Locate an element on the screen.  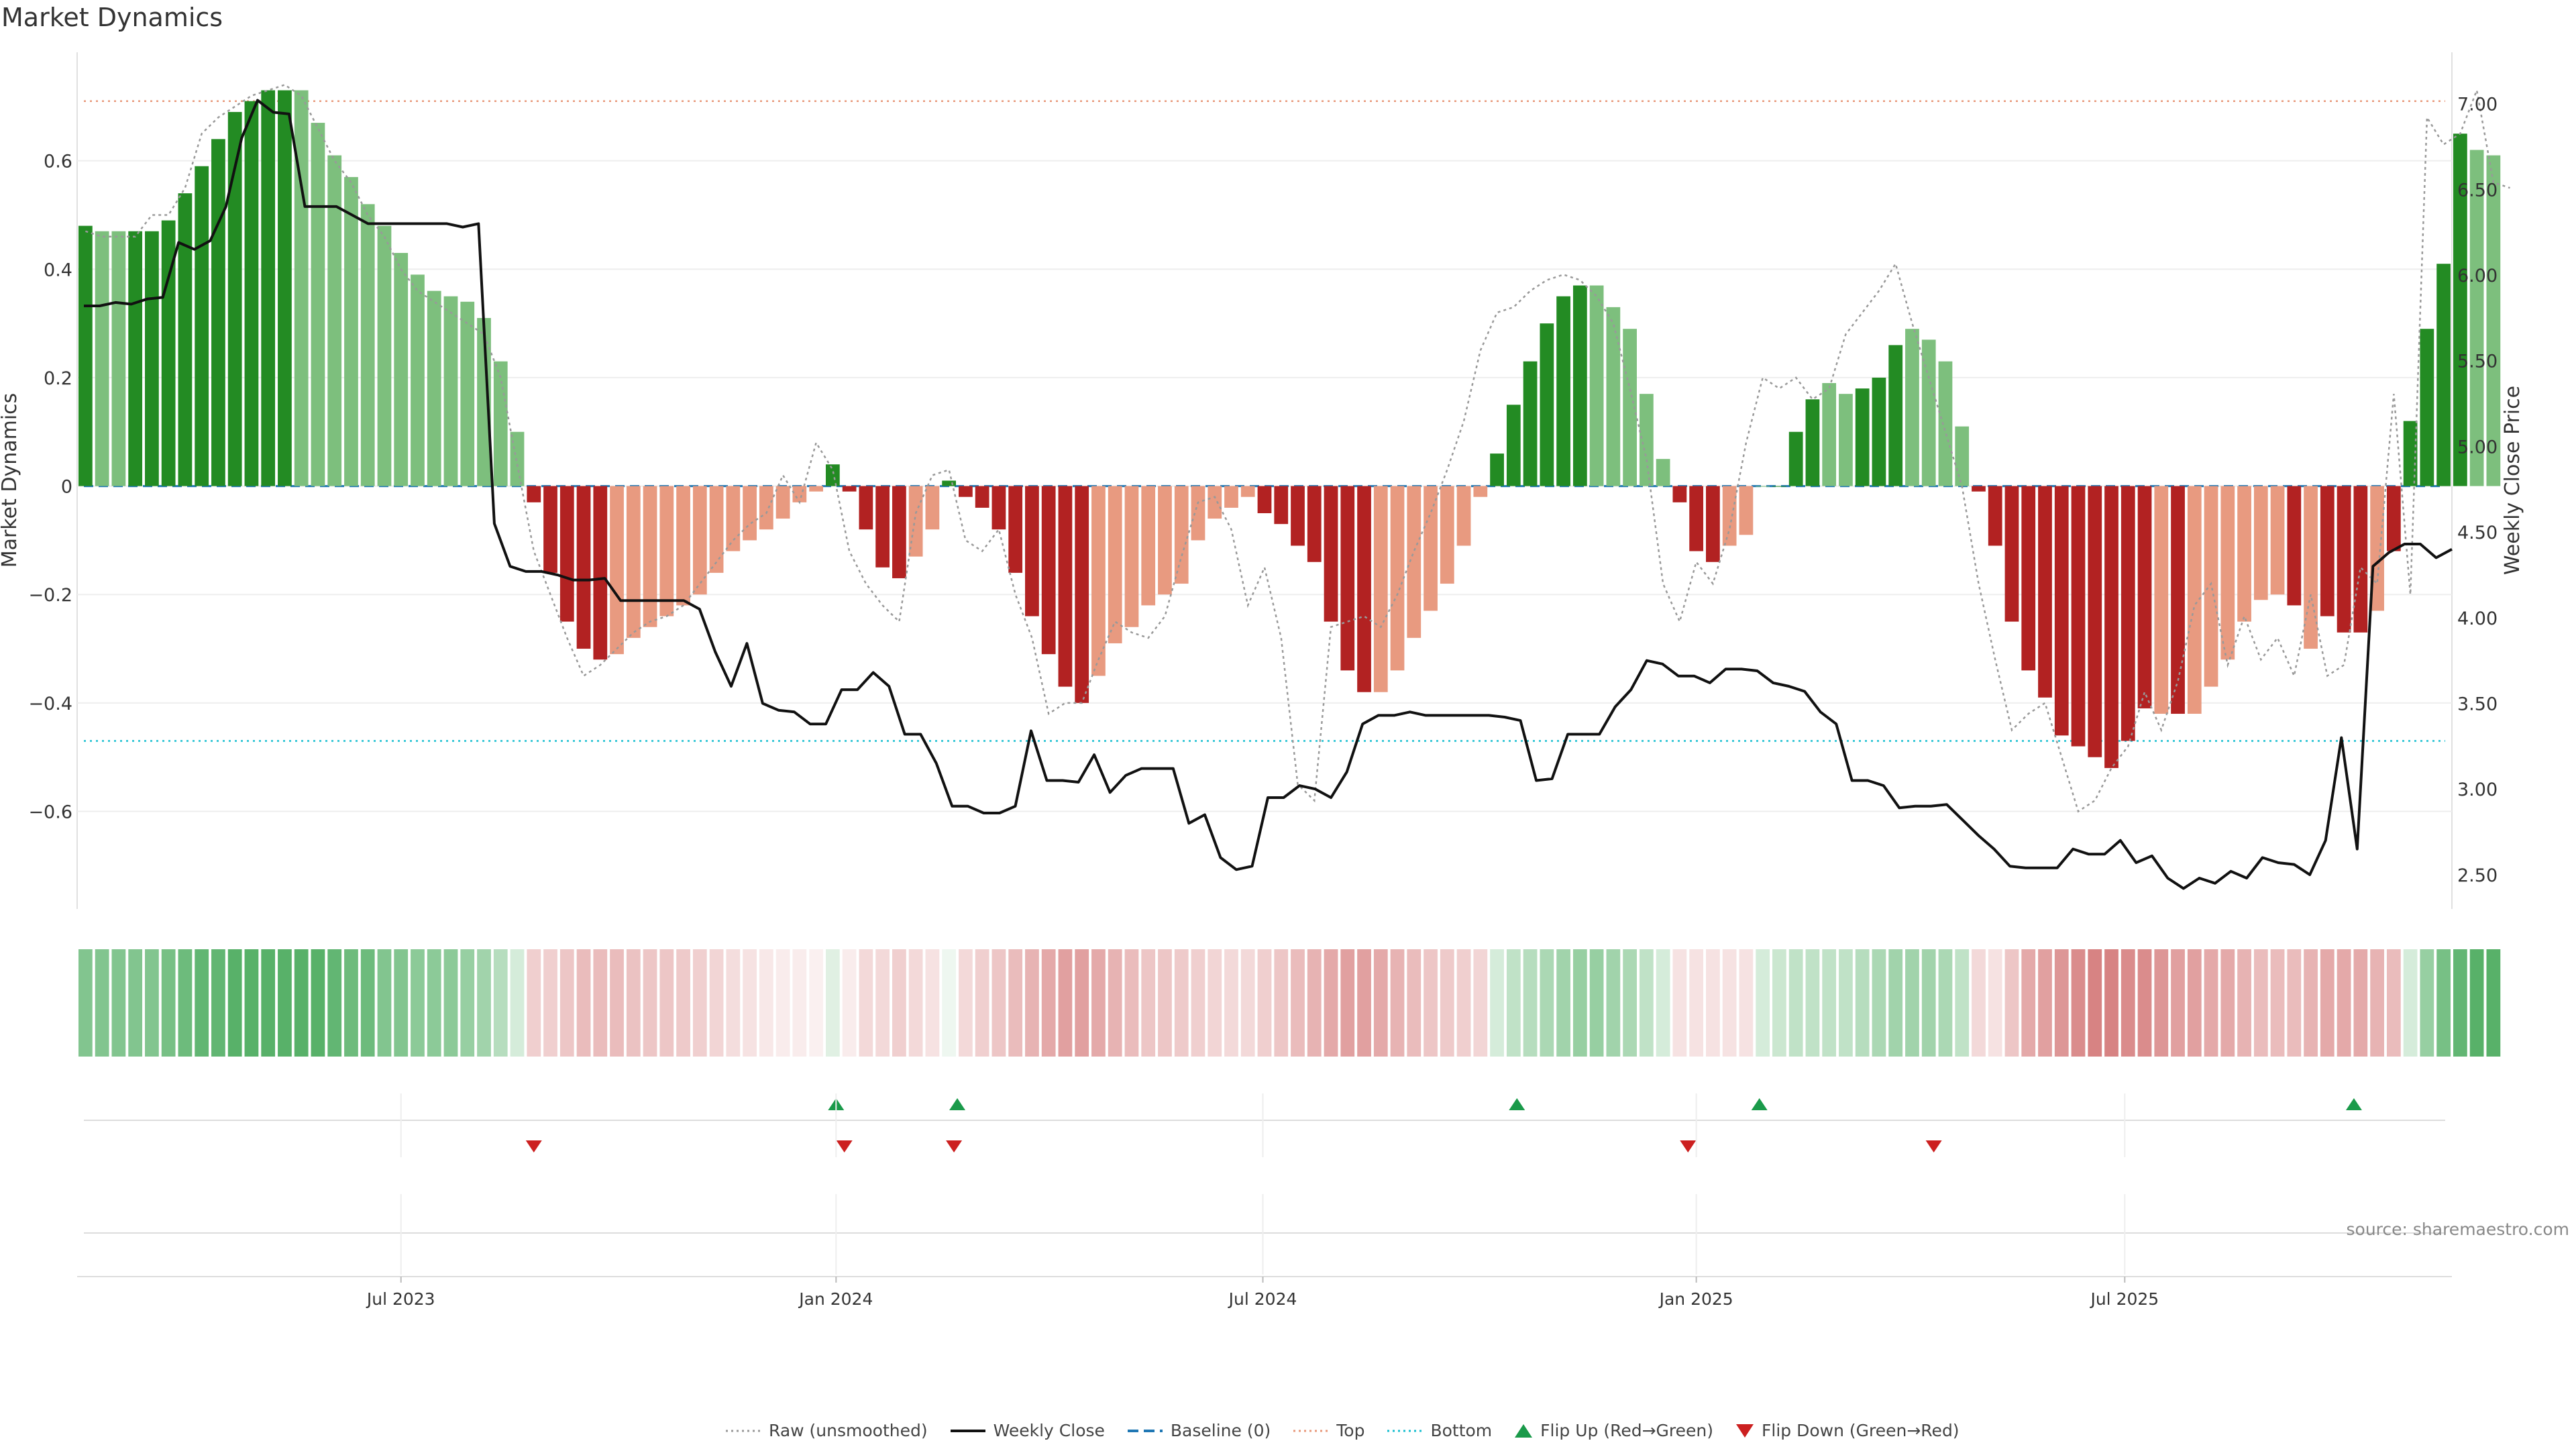
legend-label: Weekly Close is located at coordinates (1049, 1430).